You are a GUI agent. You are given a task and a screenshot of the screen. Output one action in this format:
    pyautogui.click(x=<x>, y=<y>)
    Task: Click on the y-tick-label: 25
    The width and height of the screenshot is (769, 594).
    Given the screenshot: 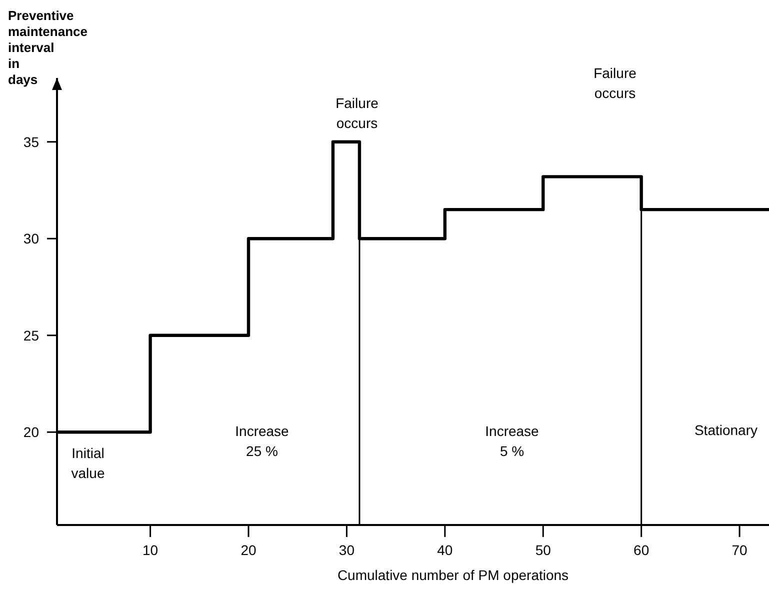 What is the action you would take?
    pyautogui.click(x=31, y=335)
    